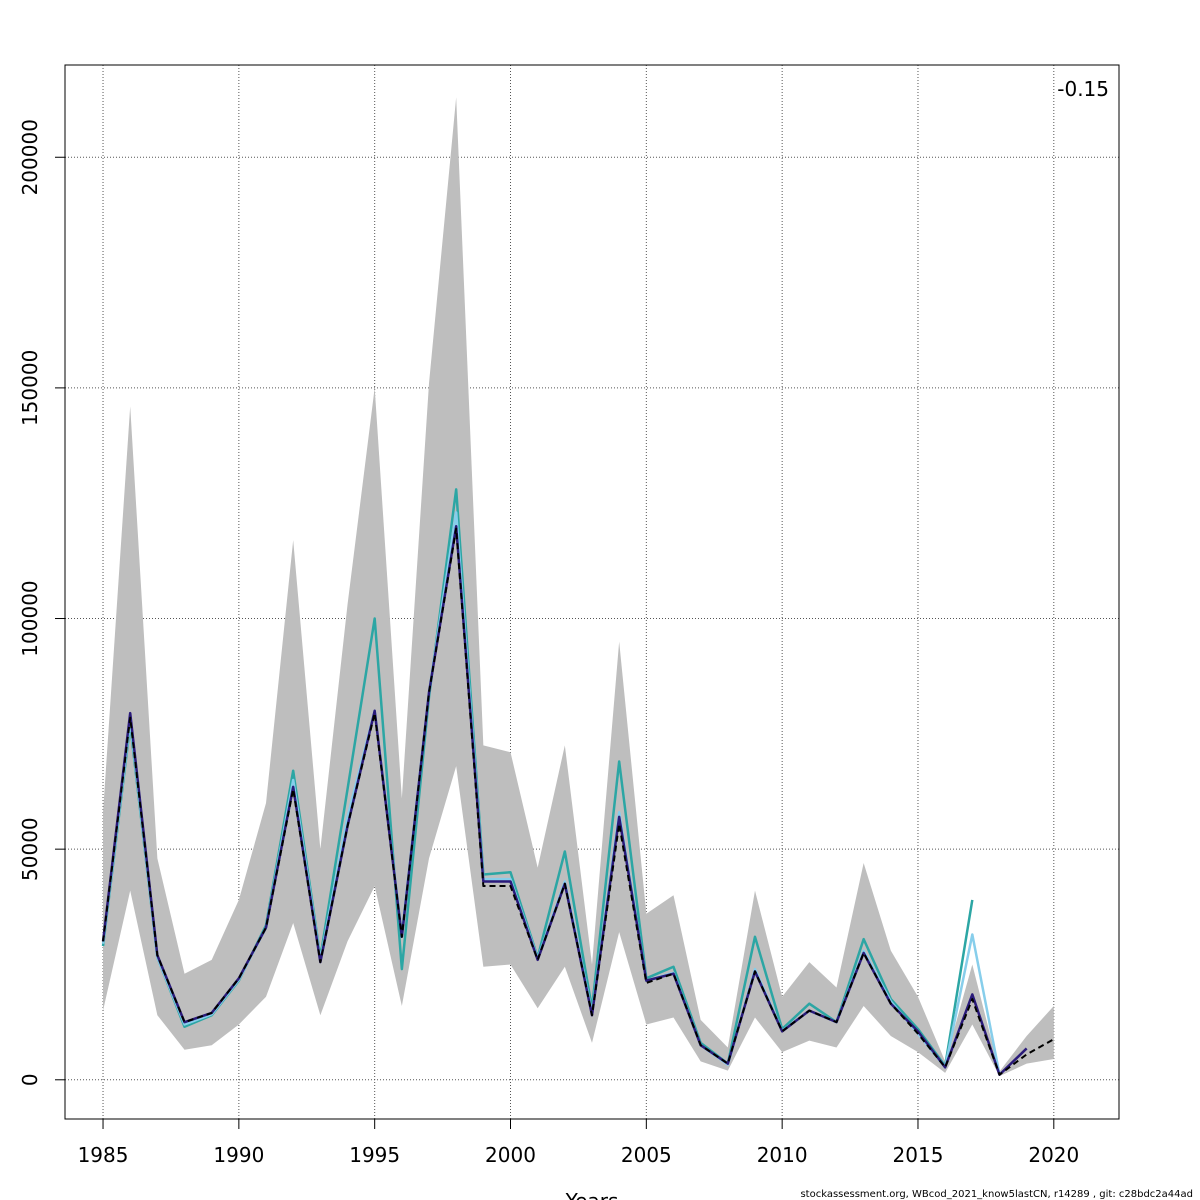  Describe the element at coordinates (592, 1194) in the screenshot. I see `x-axis-label: Years` at that location.